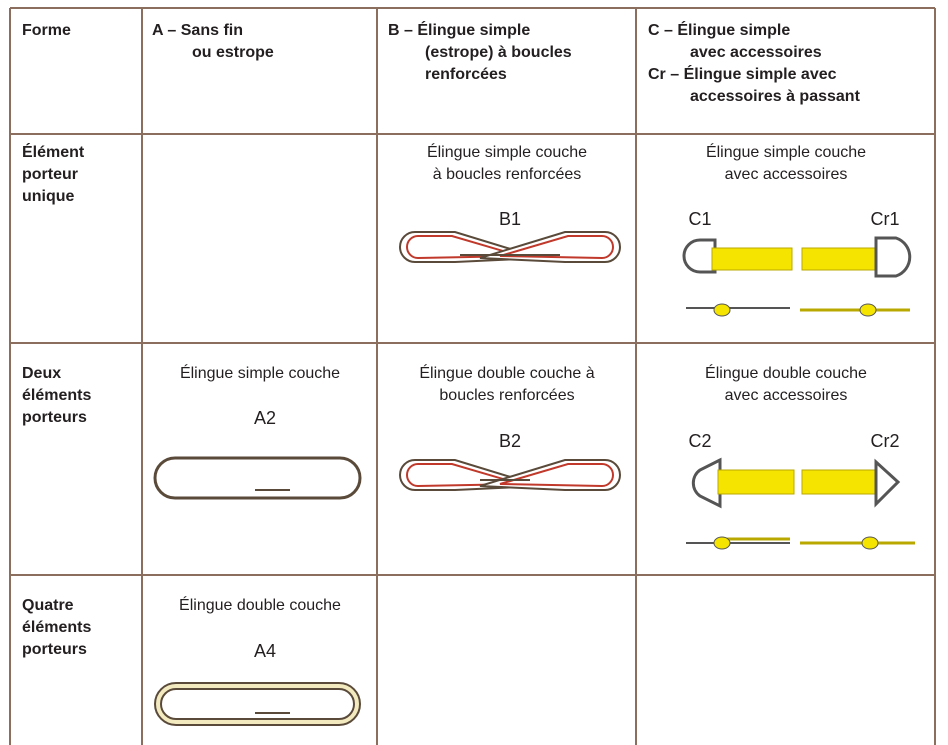 The image size is (948, 745). What do you see at coordinates (700, 441) in the screenshot?
I see `code-label: C2` at bounding box center [700, 441].